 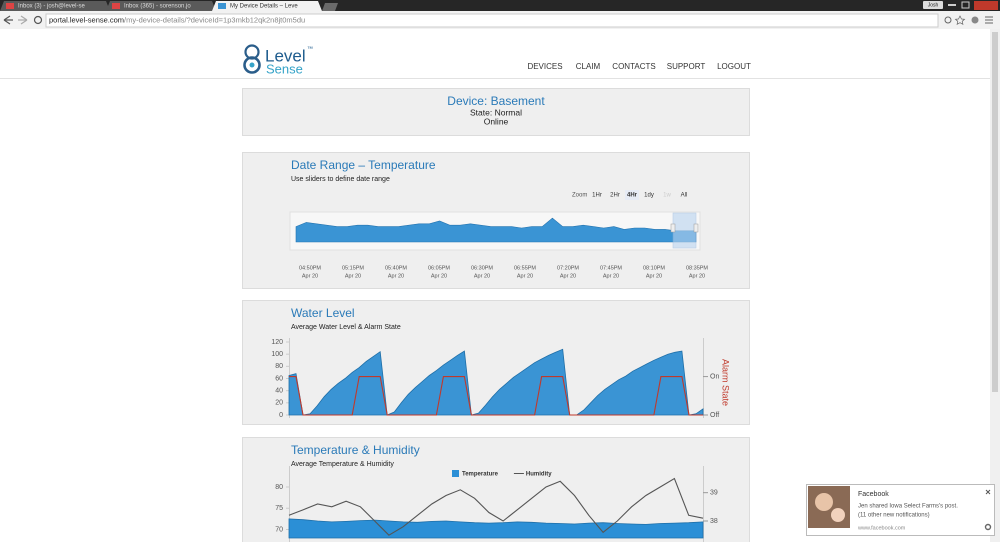 What do you see at coordinates (8, 20) in the screenshot?
I see `back-button` at bounding box center [8, 20].